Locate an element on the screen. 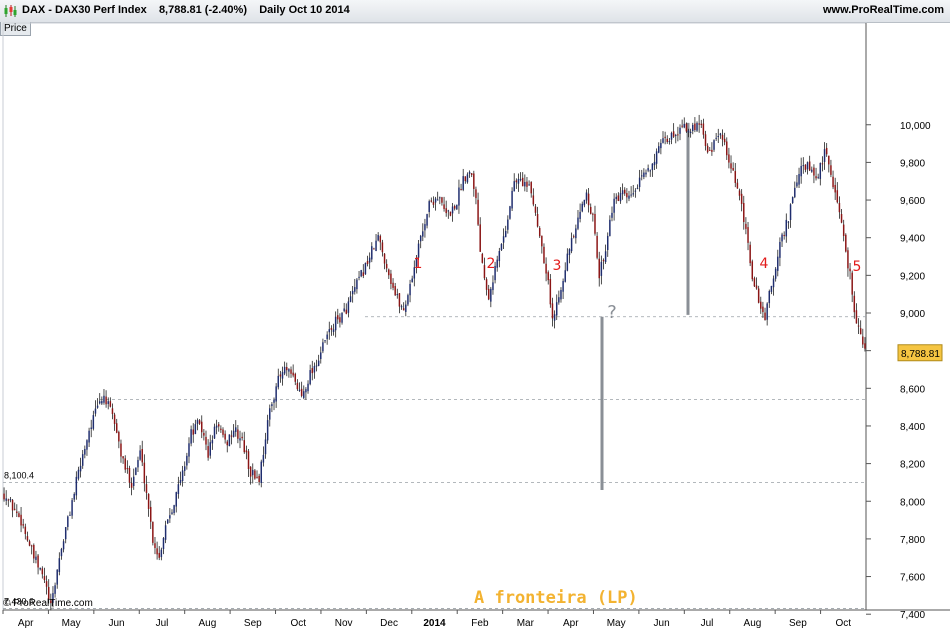  last-price-change: 8,788.81 (-2.40%) is located at coordinates (202, 10).